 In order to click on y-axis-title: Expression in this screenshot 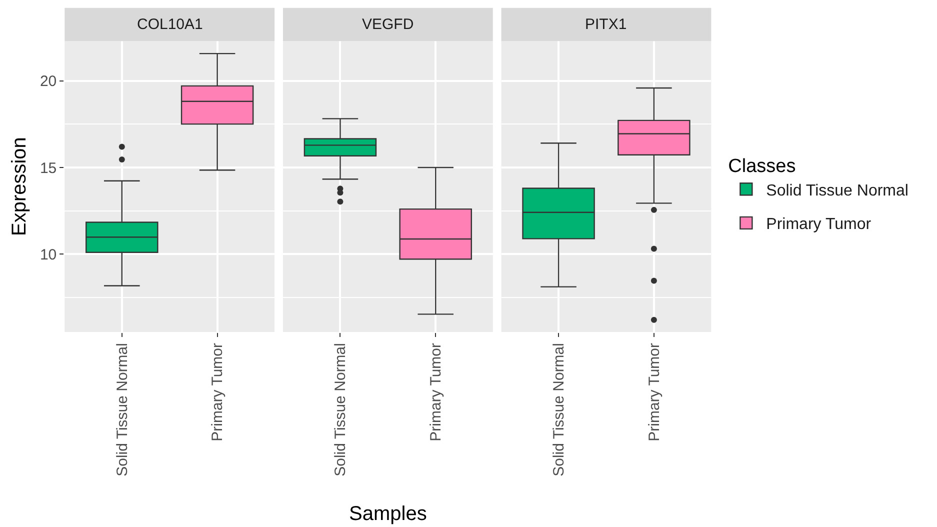, I will do `click(19, 186)`.